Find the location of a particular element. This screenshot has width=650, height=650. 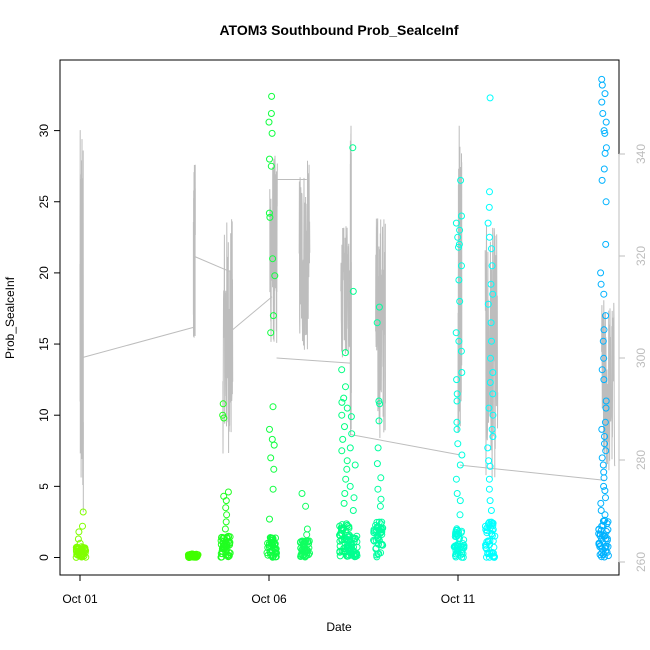

y-tick-label: 10 is located at coordinates (44, 415).